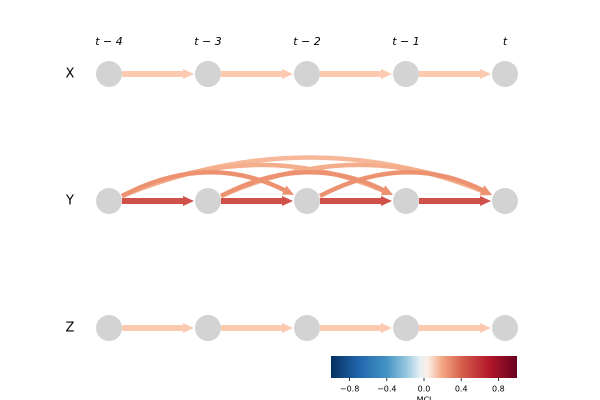  Describe the element at coordinates (424, 367) in the screenshot. I see `colorbar` at that location.